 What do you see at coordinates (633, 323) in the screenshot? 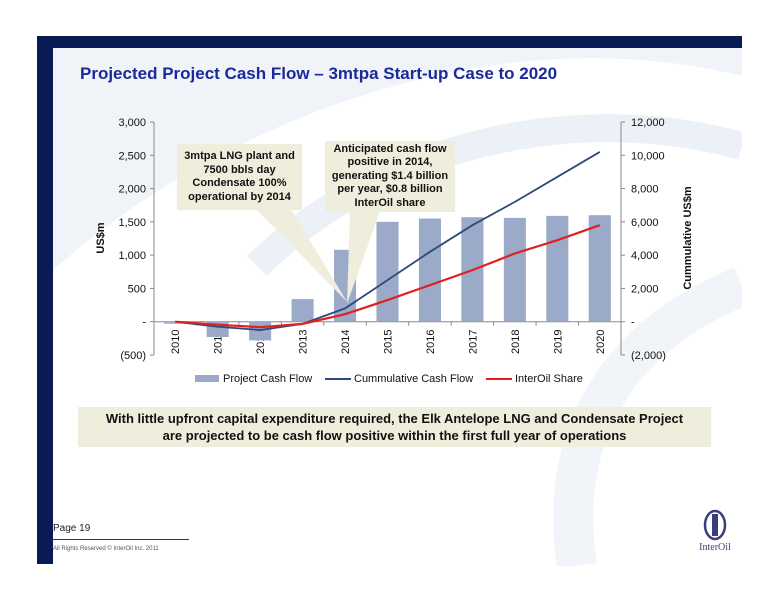
I see `y-tick-label-right: -` at bounding box center [633, 323].